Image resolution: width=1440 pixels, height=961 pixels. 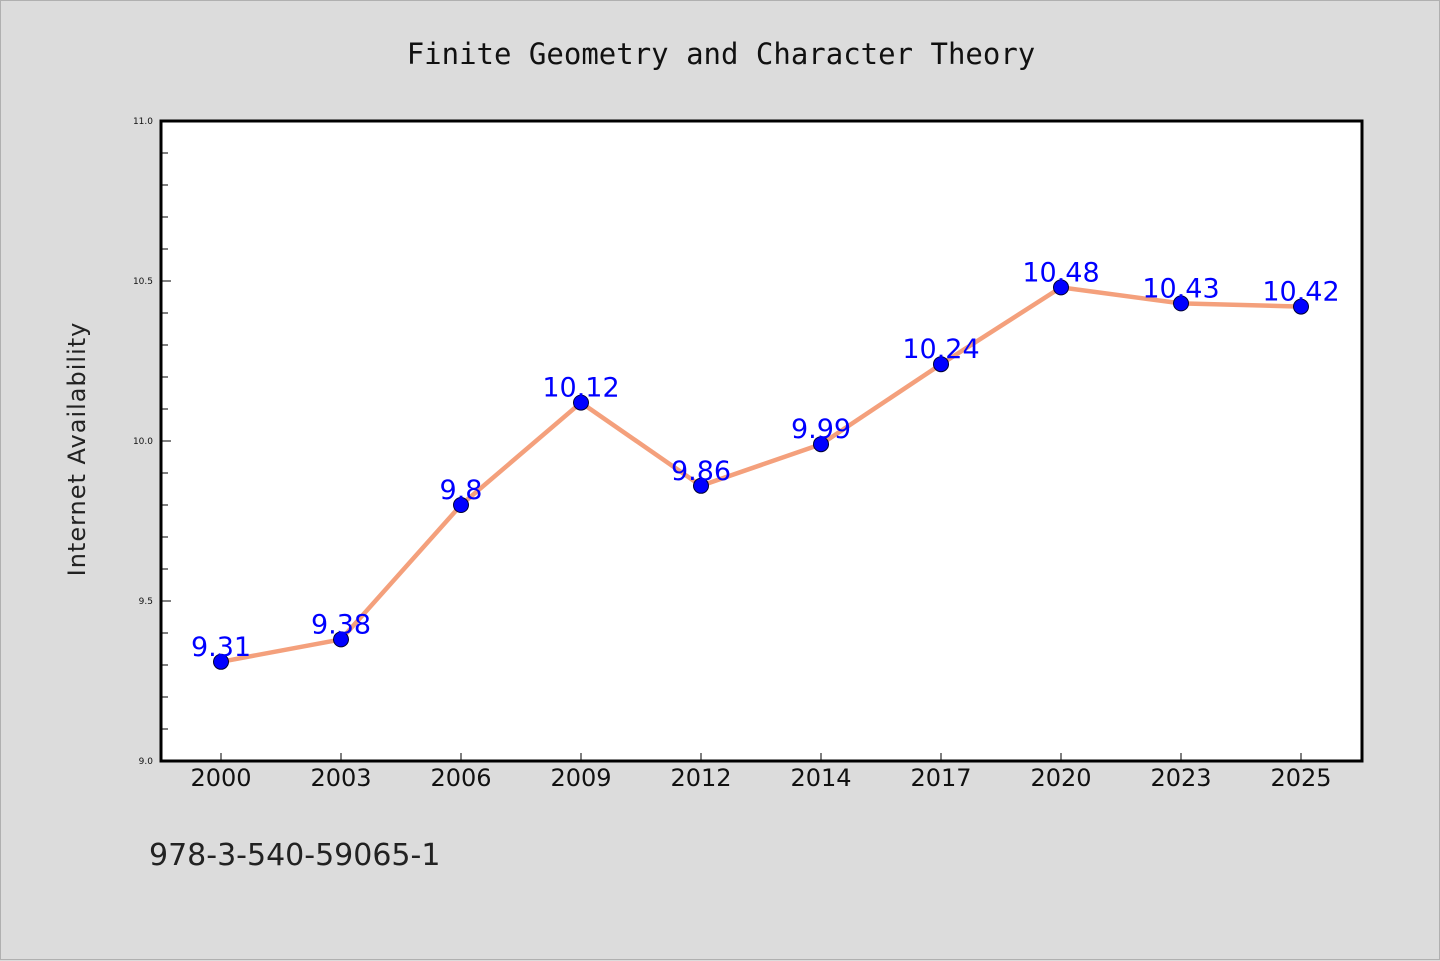 What do you see at coordinates (721, 54) in the screenshot?
I see `chart-title: Finite Geometry and Character Theory` at bounding box center [721, 54].